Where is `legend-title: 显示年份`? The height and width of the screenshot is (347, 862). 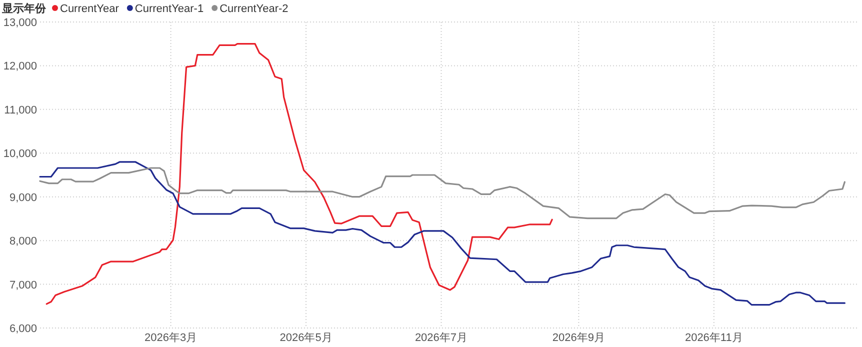 legend-title: 显示年份 is located at coordinates (24, 8).